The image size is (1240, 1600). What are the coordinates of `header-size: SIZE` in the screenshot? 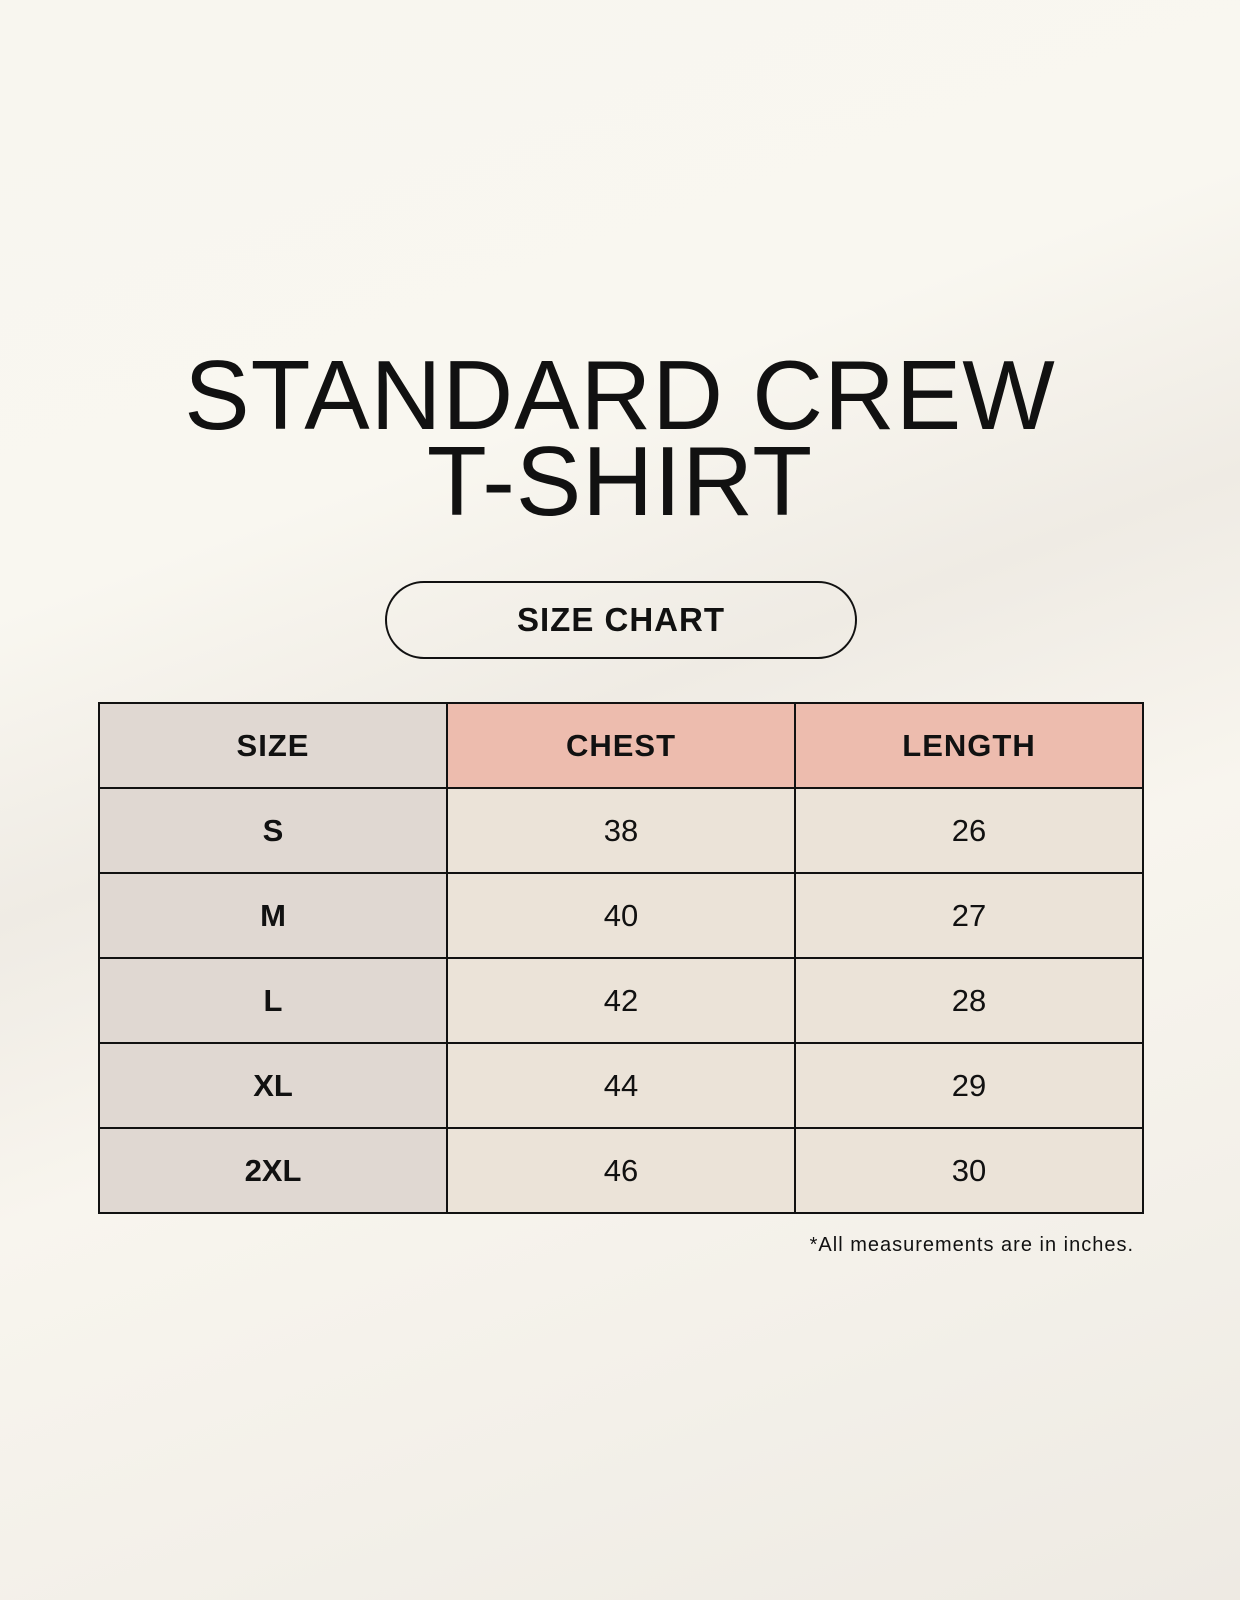 It's located at (273, 745).